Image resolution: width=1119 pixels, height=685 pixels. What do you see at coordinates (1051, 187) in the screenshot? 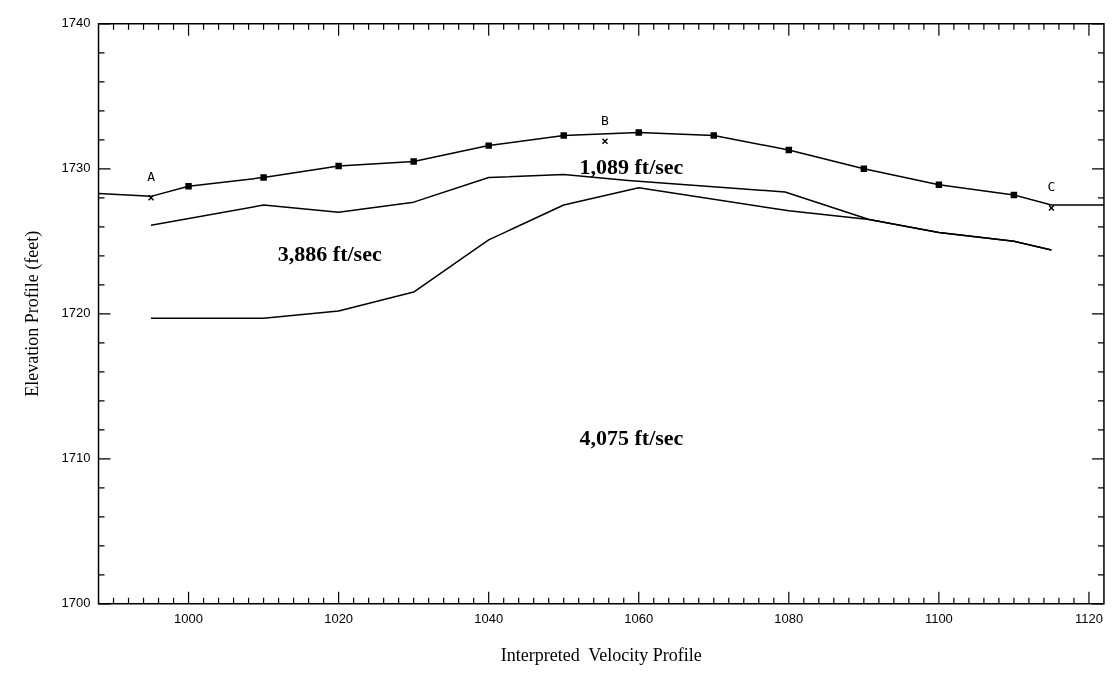
I see `annotation: C` at bounding box center [1051, 187].